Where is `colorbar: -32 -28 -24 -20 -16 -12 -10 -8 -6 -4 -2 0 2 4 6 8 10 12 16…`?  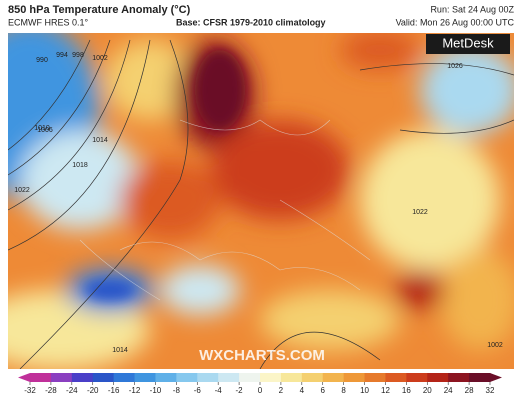
colorbar: -32 -28 -24 -20 -16 -12 -10 -8 -6 -4 -2 0 2 4 6 8 10 12 16… is located at coordinates (260, 384).